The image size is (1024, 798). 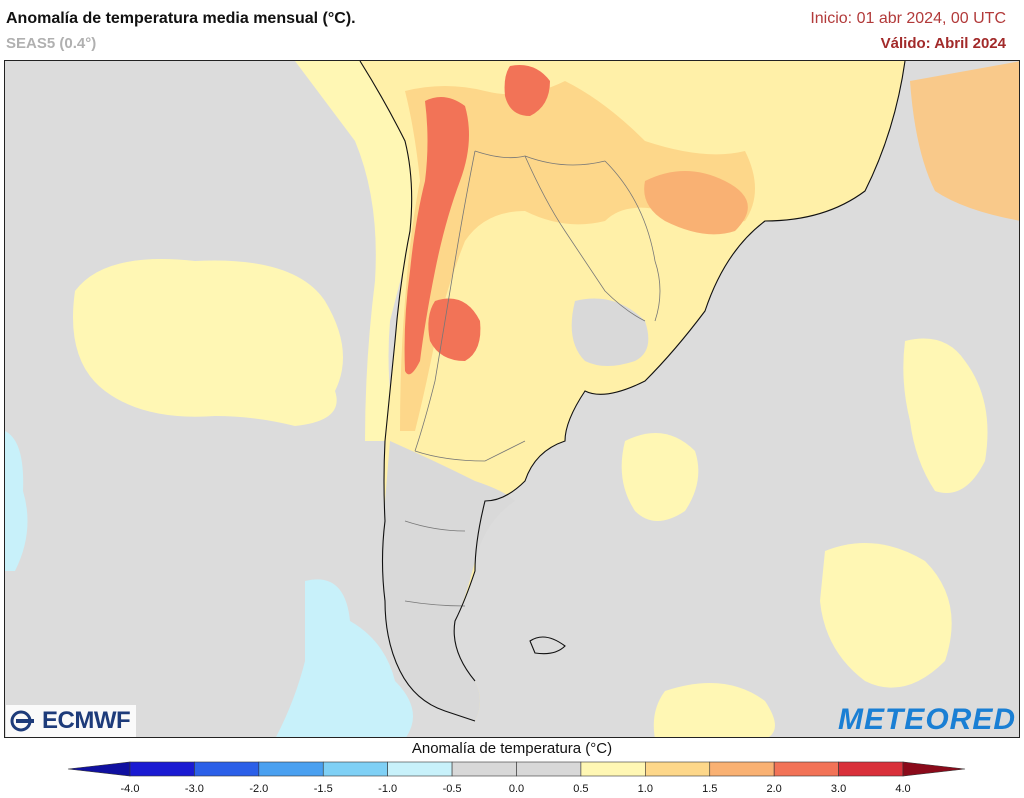 What do you see at coordinates (388, 789) in the screenshot?
I see `legend-tick-label: -1.0` at bounding box center [388, 789].